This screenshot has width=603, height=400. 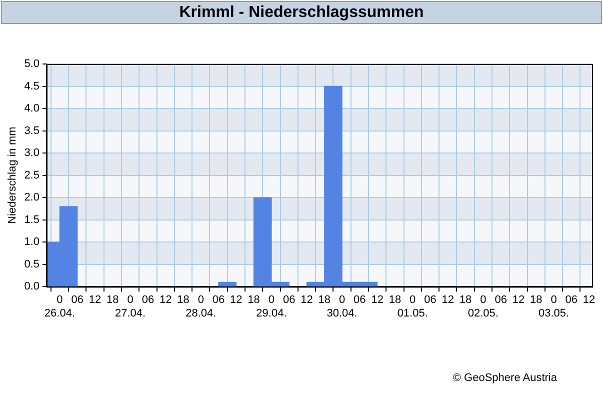 I want to click on y-tick-label: 3.5, so click(x=32, y=130).